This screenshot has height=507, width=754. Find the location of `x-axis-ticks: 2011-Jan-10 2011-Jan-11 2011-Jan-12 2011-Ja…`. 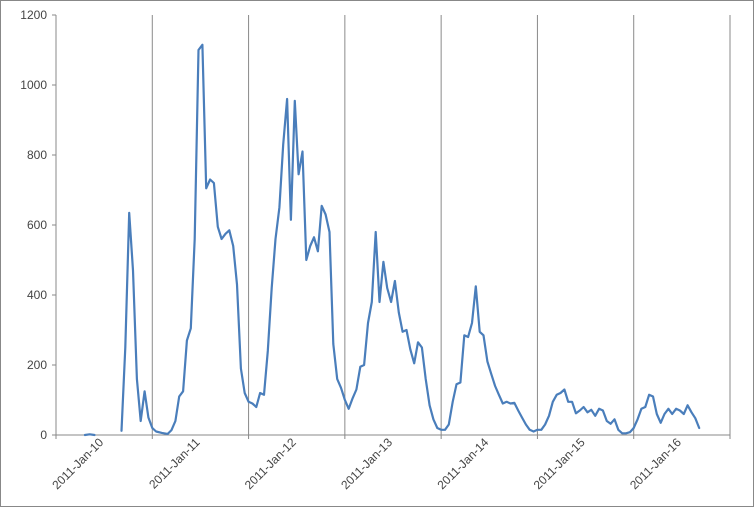

x-axis-ticks: 2011-Jan-10 2011-Jan-11 2011-Jan-12 2011-Ja… is located at coordinates (390, 463).